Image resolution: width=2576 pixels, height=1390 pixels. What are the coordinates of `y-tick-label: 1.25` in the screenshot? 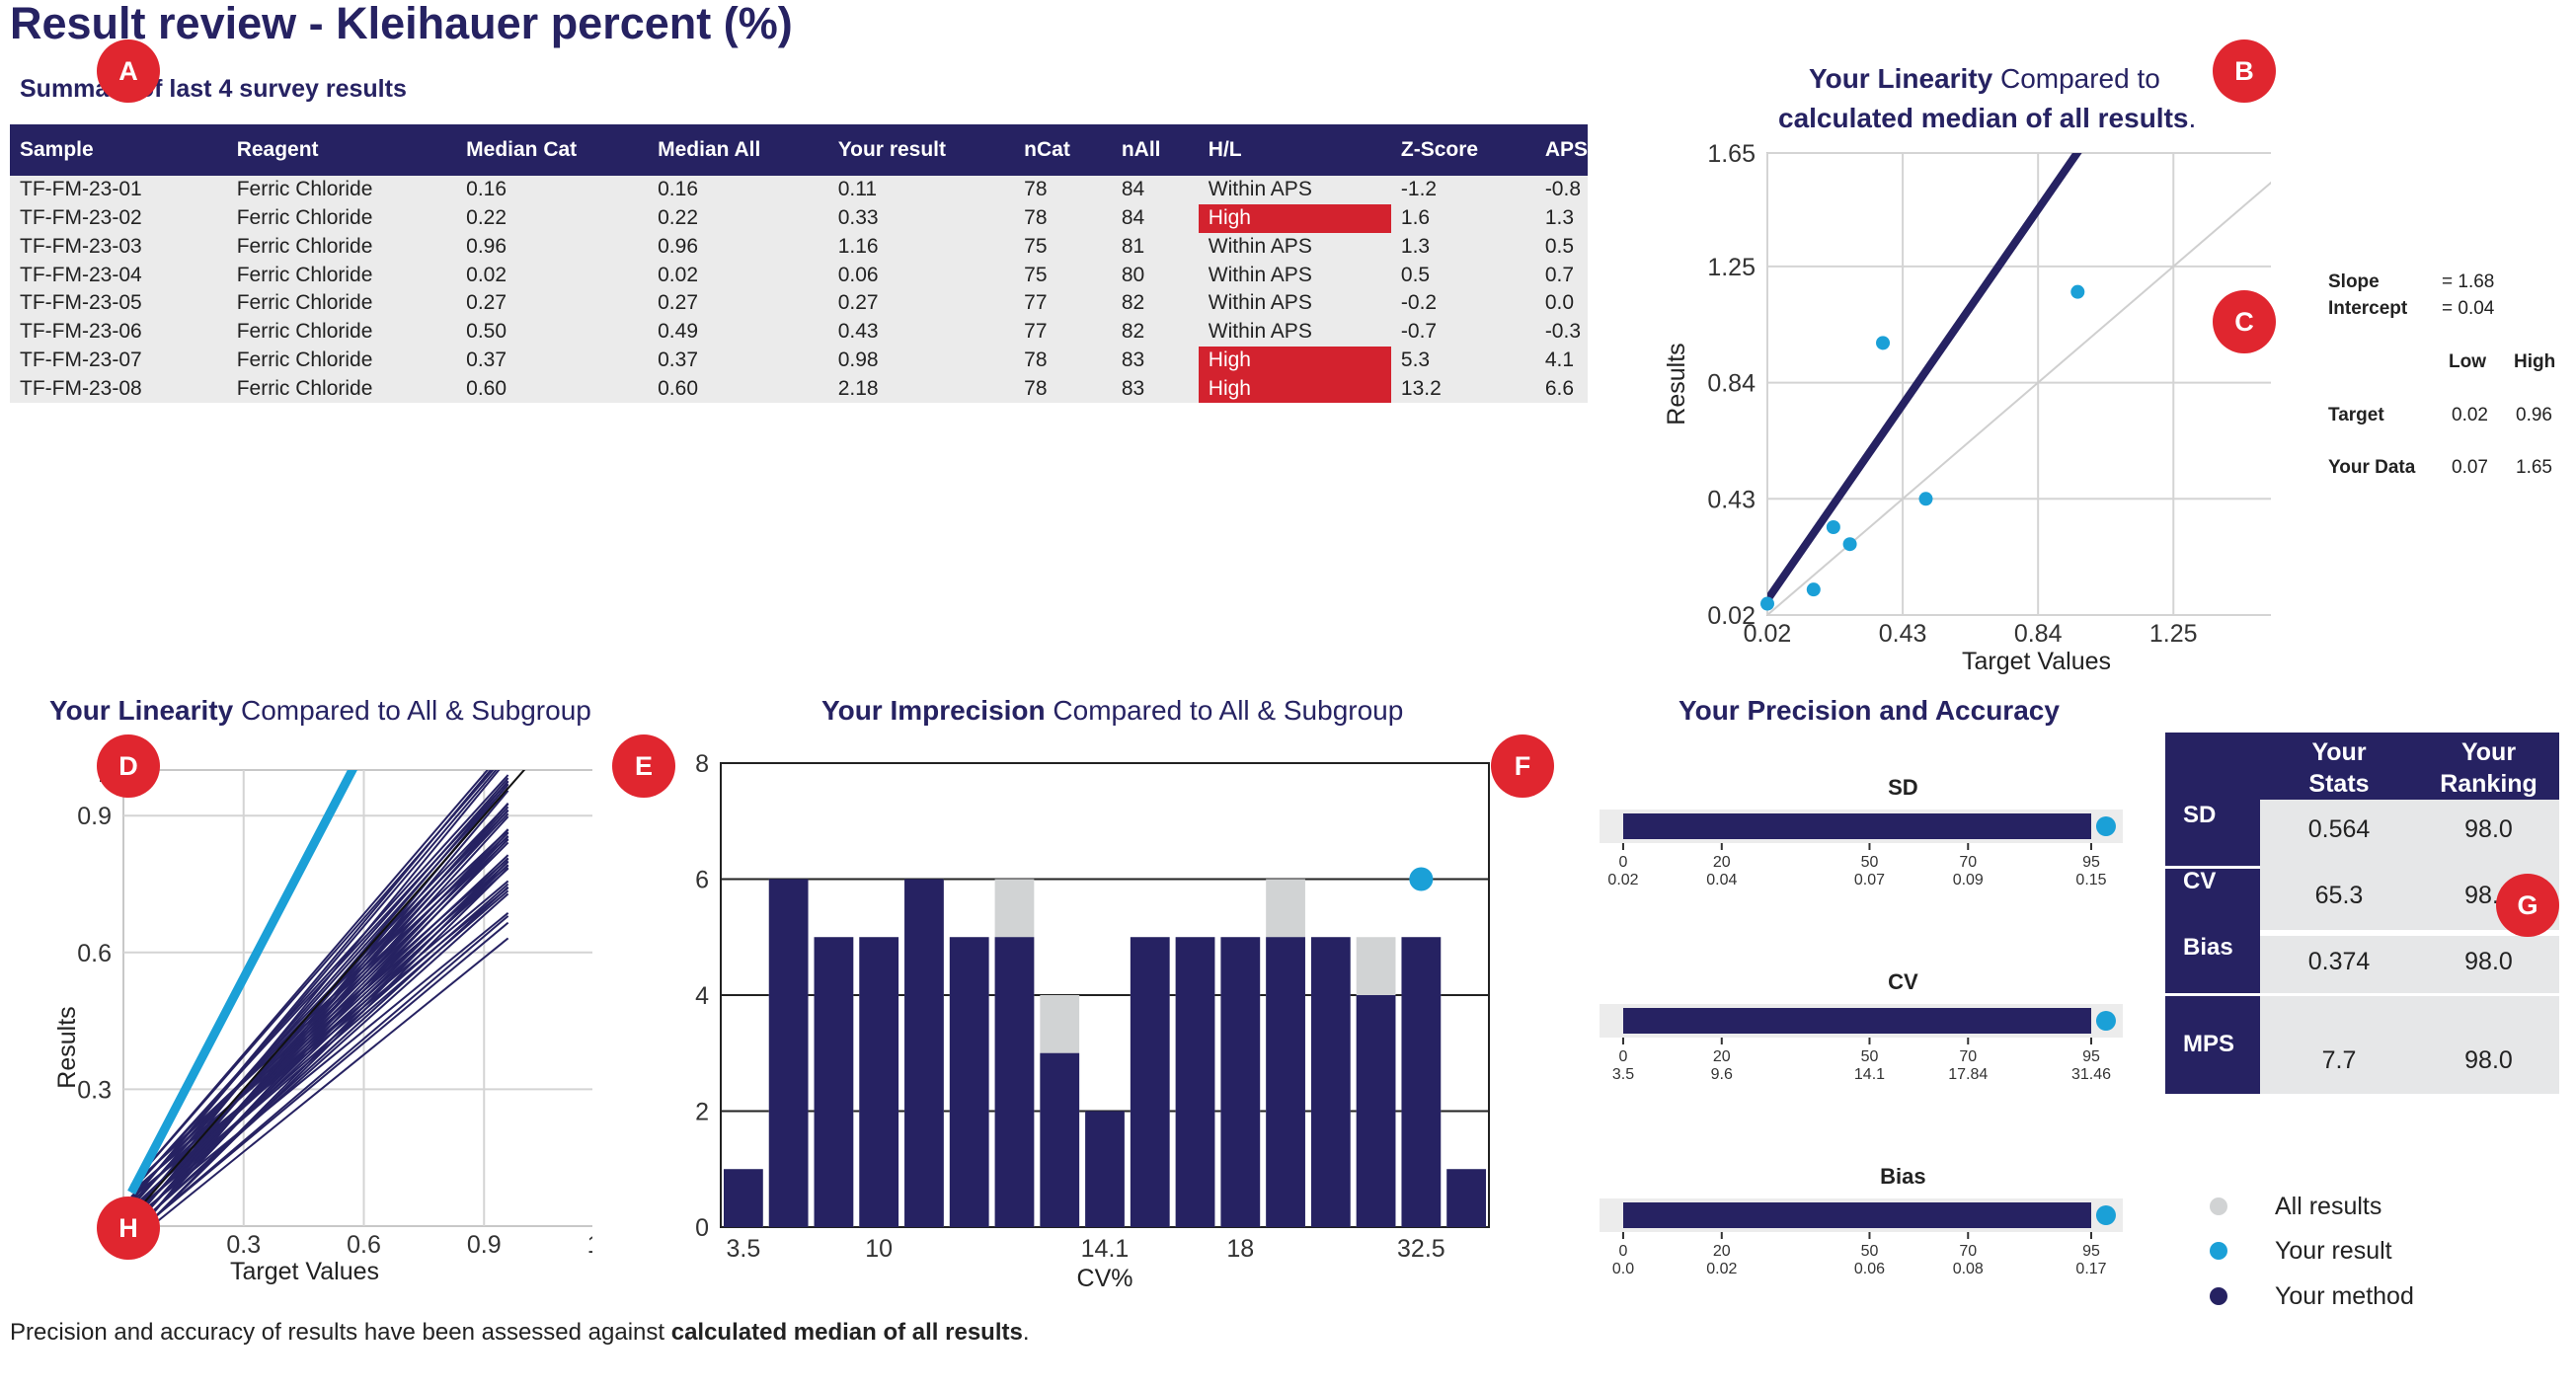 It's located at (1731, 267).